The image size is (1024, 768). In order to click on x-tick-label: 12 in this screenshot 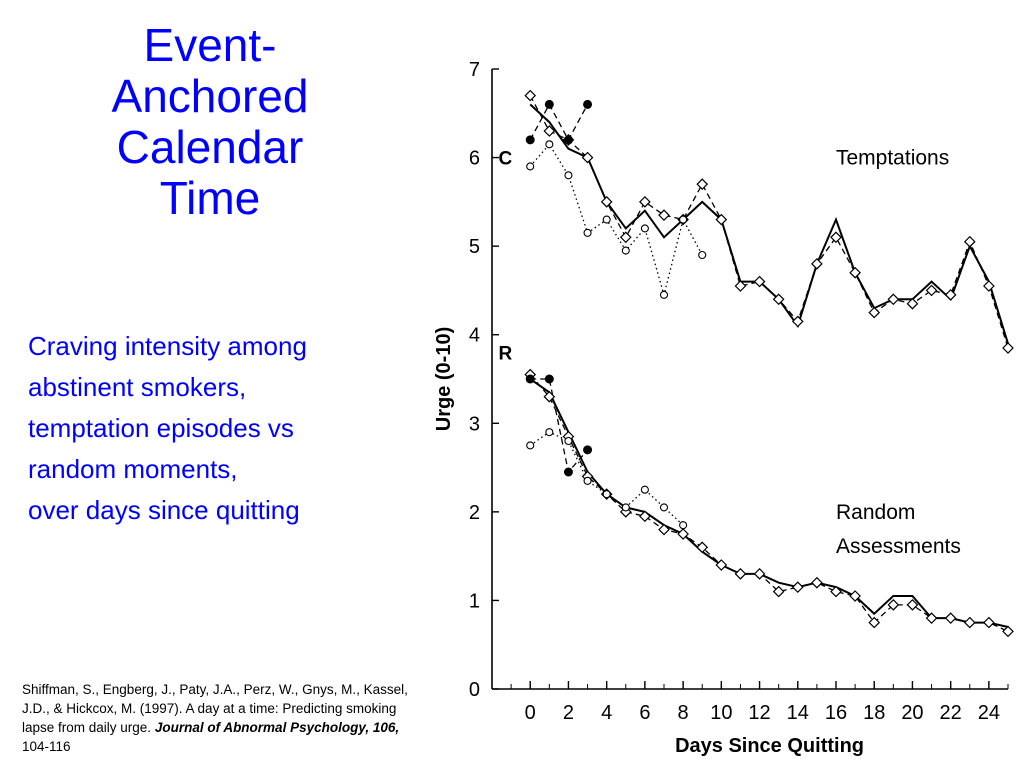, I will do `click(759, 713)`.